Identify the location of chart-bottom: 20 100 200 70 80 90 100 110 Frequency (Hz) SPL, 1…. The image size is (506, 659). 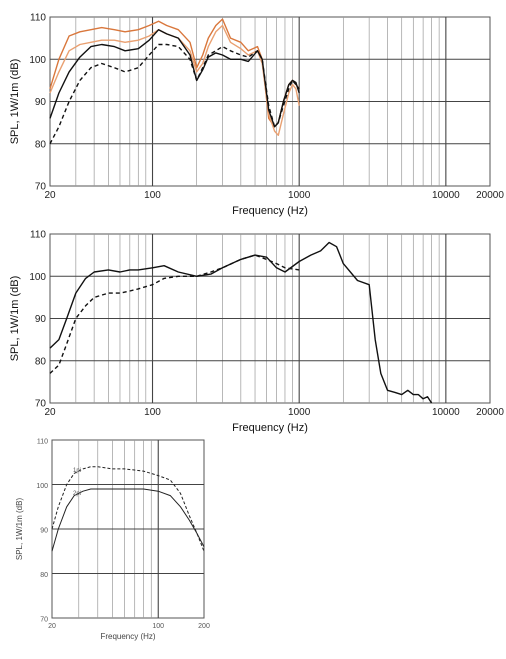
(112, 540).